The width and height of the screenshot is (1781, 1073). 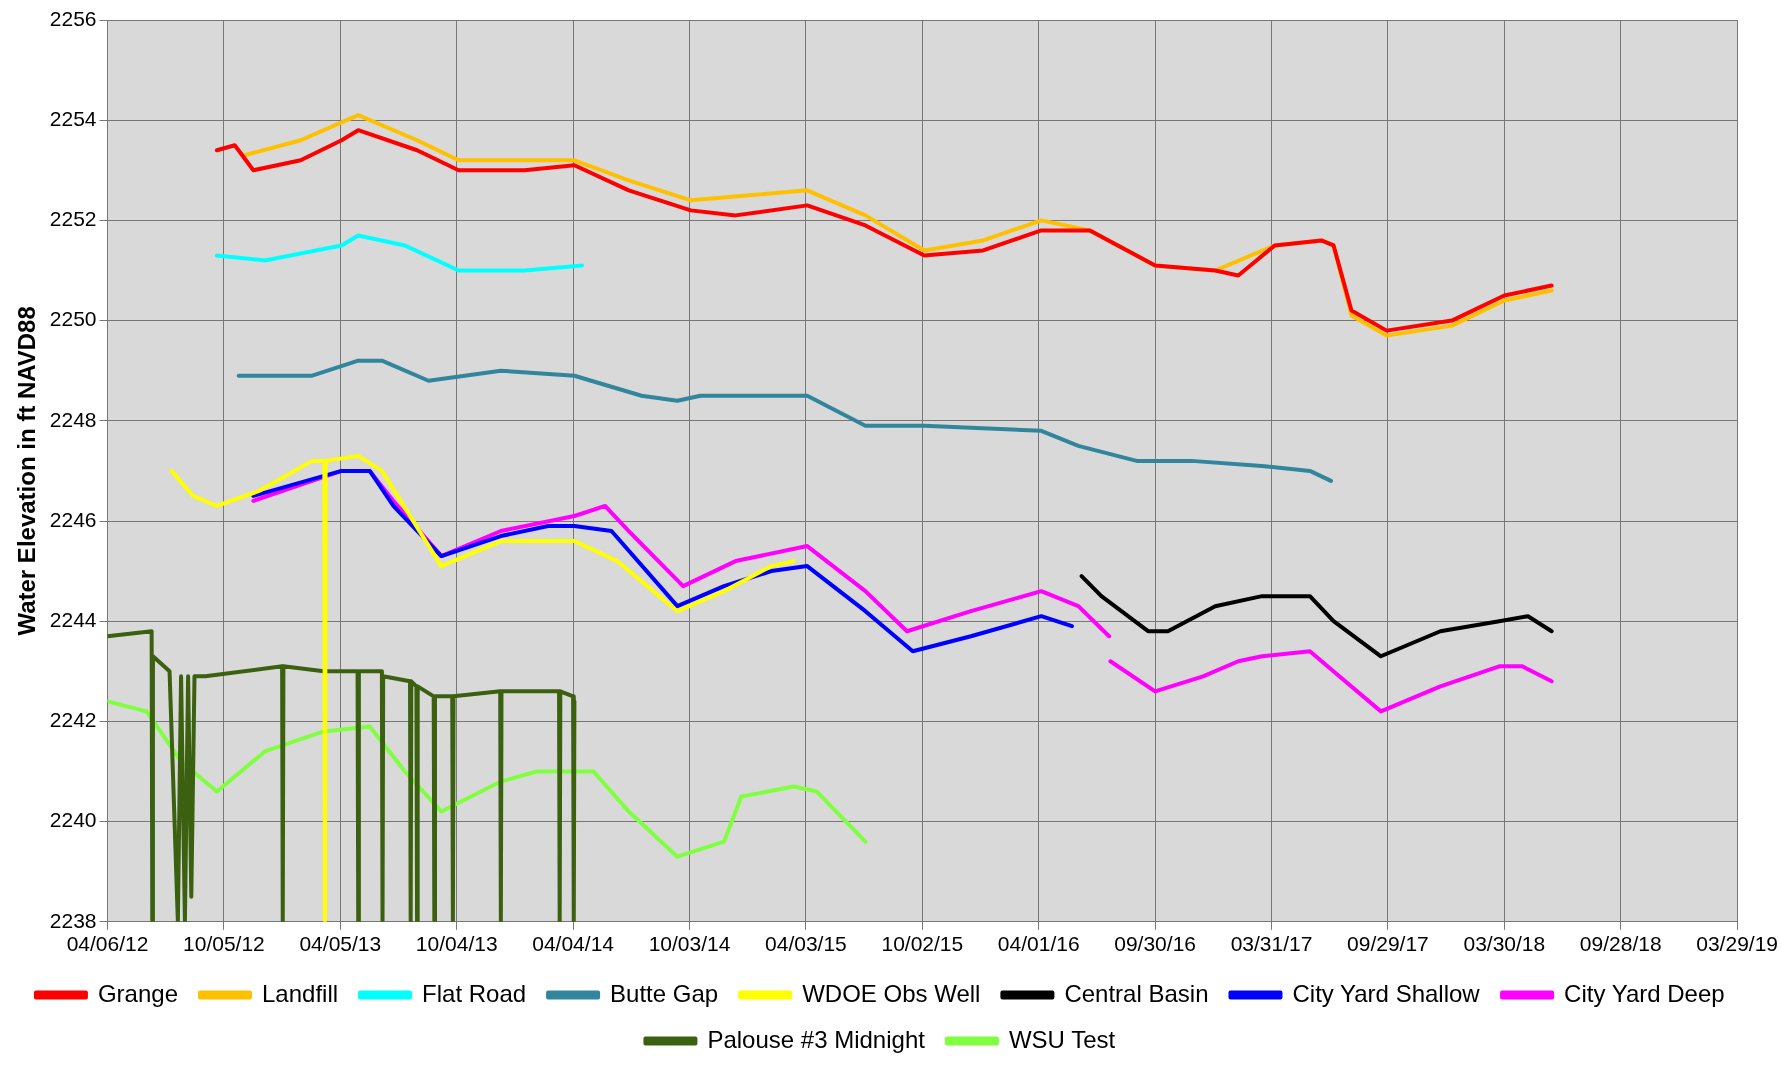 I want to click on x-tick-label: 10/04/13, so click(x=456, y=944).